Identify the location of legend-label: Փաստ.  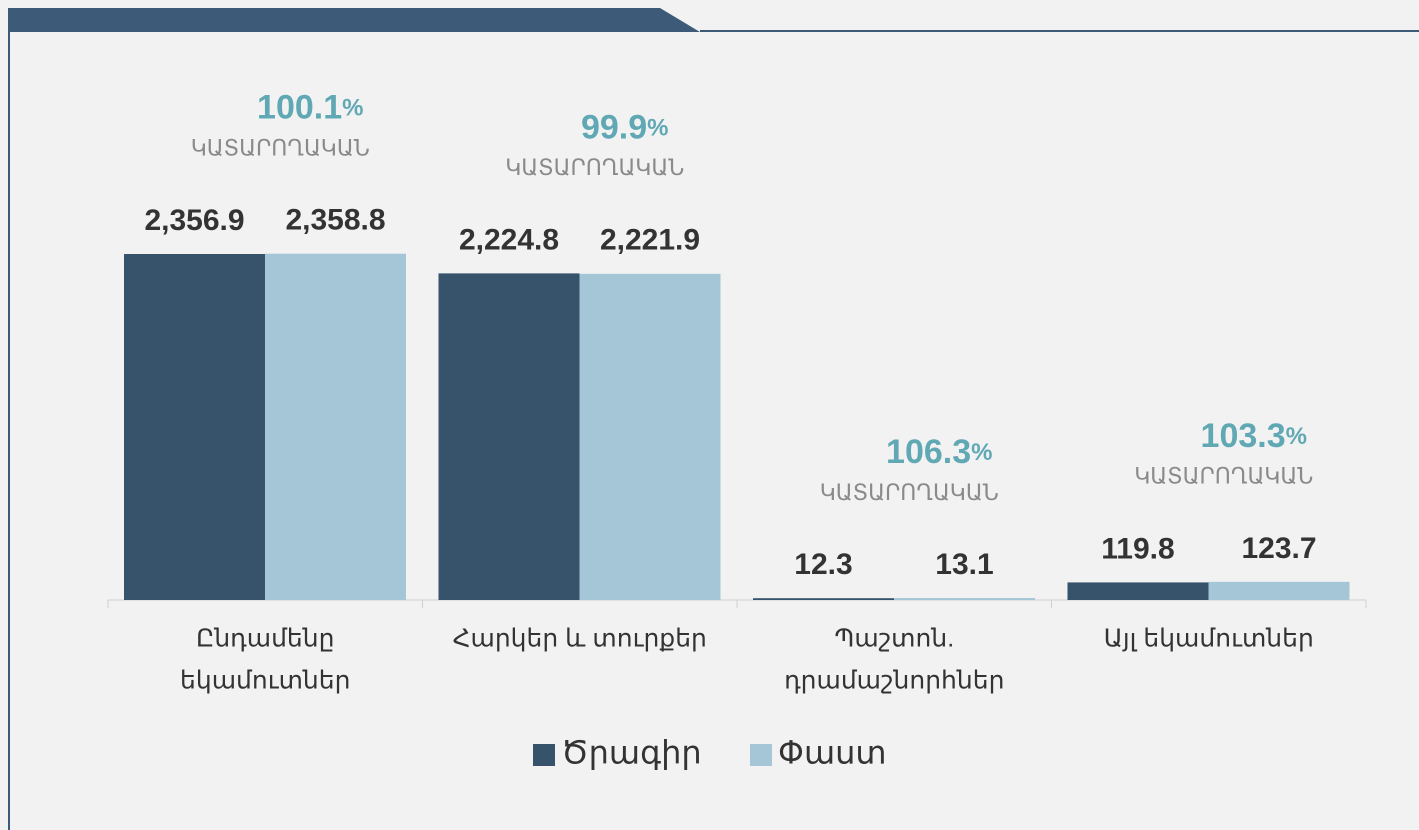
(832, 752).